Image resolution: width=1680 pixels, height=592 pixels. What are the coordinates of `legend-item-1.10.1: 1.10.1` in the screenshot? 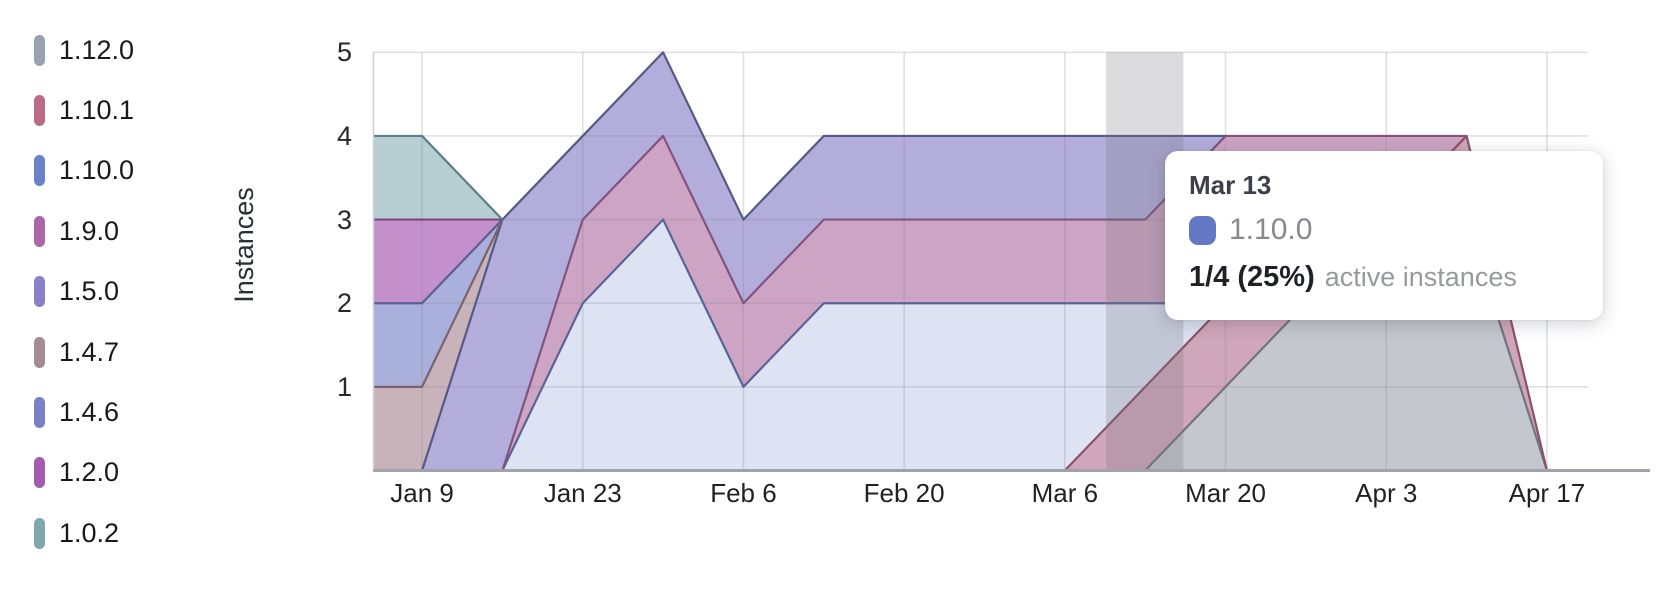 It's located at (84, 110).